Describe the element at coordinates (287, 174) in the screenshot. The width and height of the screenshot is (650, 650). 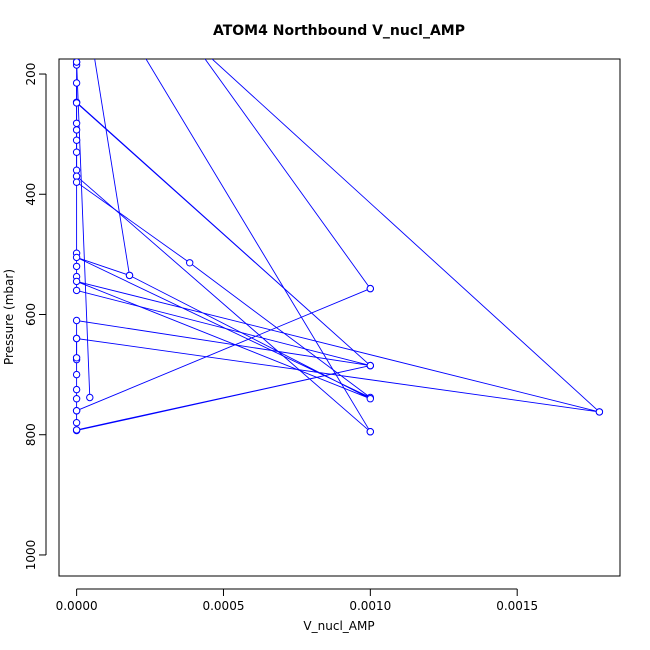
I see `series-6-line` at that location.